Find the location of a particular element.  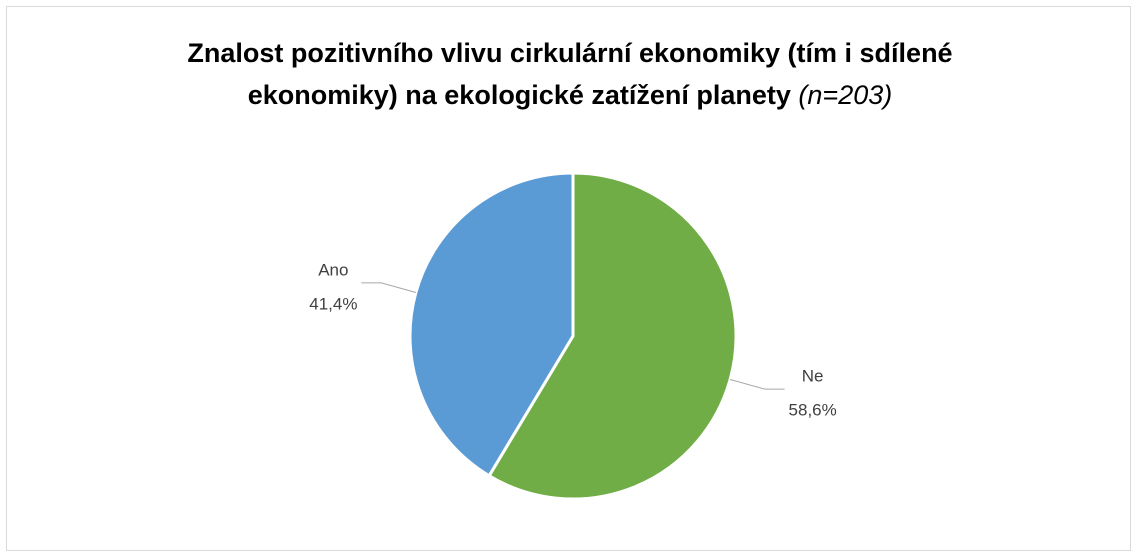

data-label-category: Ano is located at coordinates (333, 269).